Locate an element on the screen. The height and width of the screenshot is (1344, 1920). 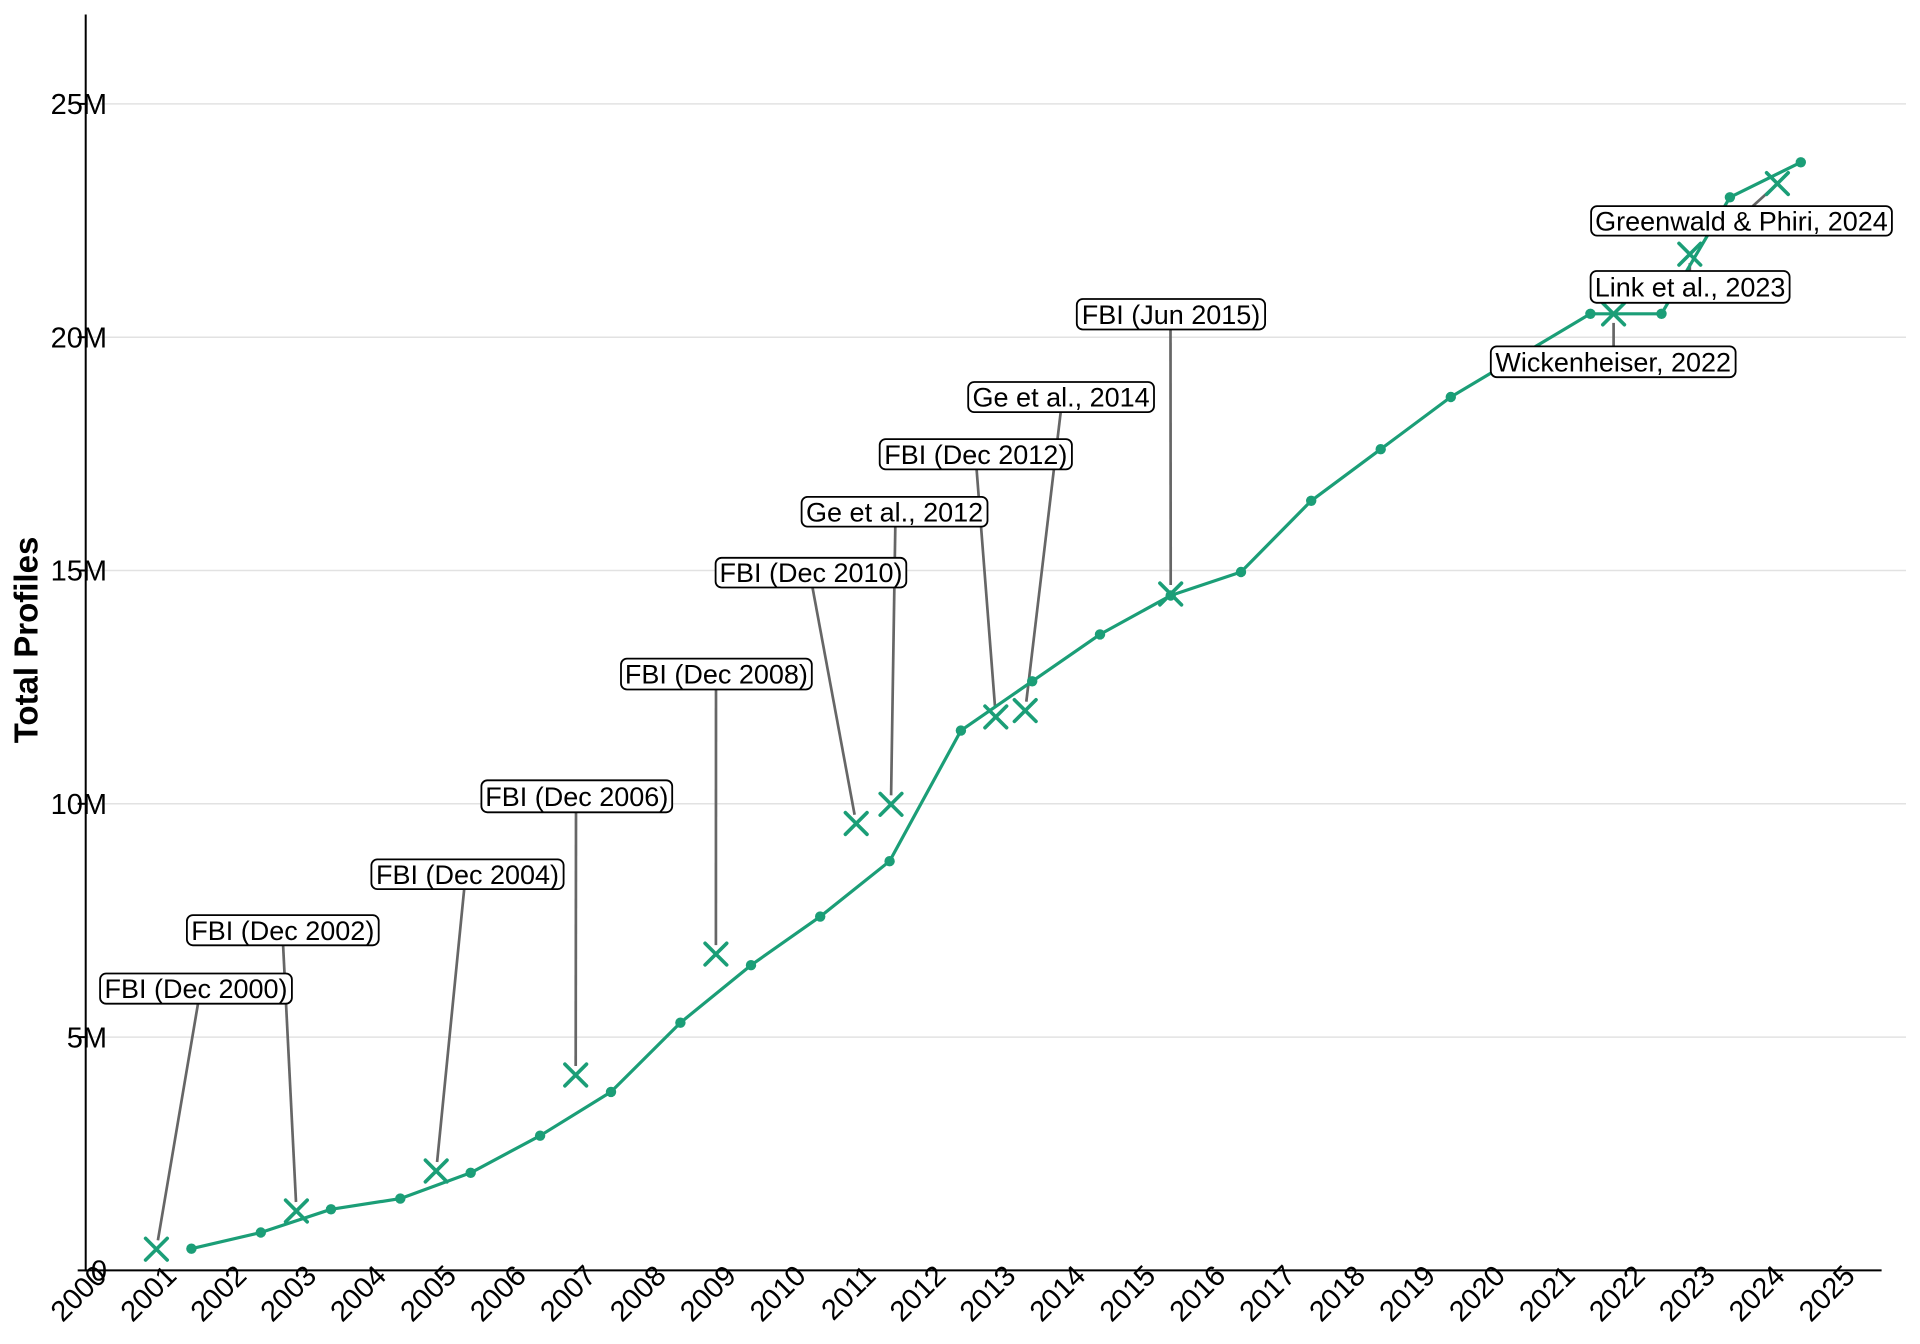
svg-text: Link et al., 2023 is located at coordinates (1690, 288).